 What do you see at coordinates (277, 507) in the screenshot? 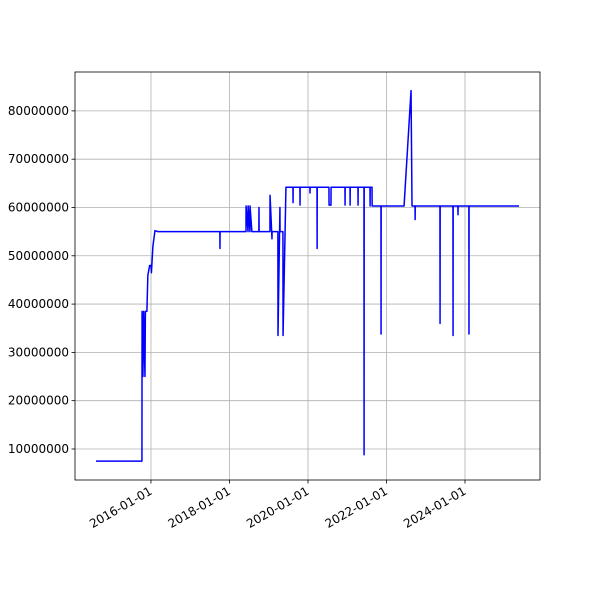
I see `x-tick-label: 2020-01-01` at bounding box center [277, 507].